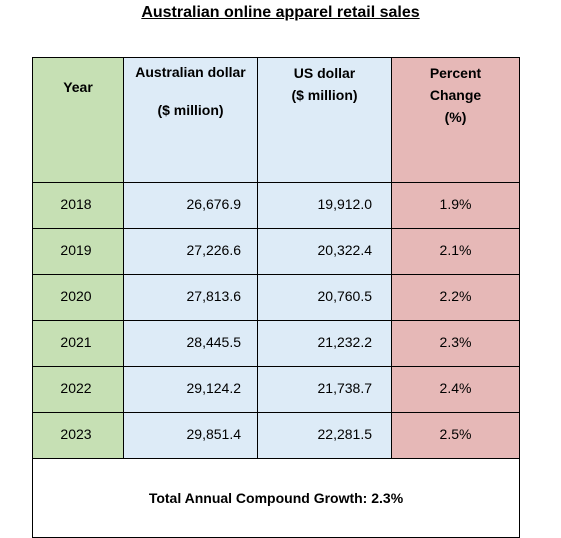 The image size is (561, 538). I want to click on cell-year: 2021, so click(78, 343).